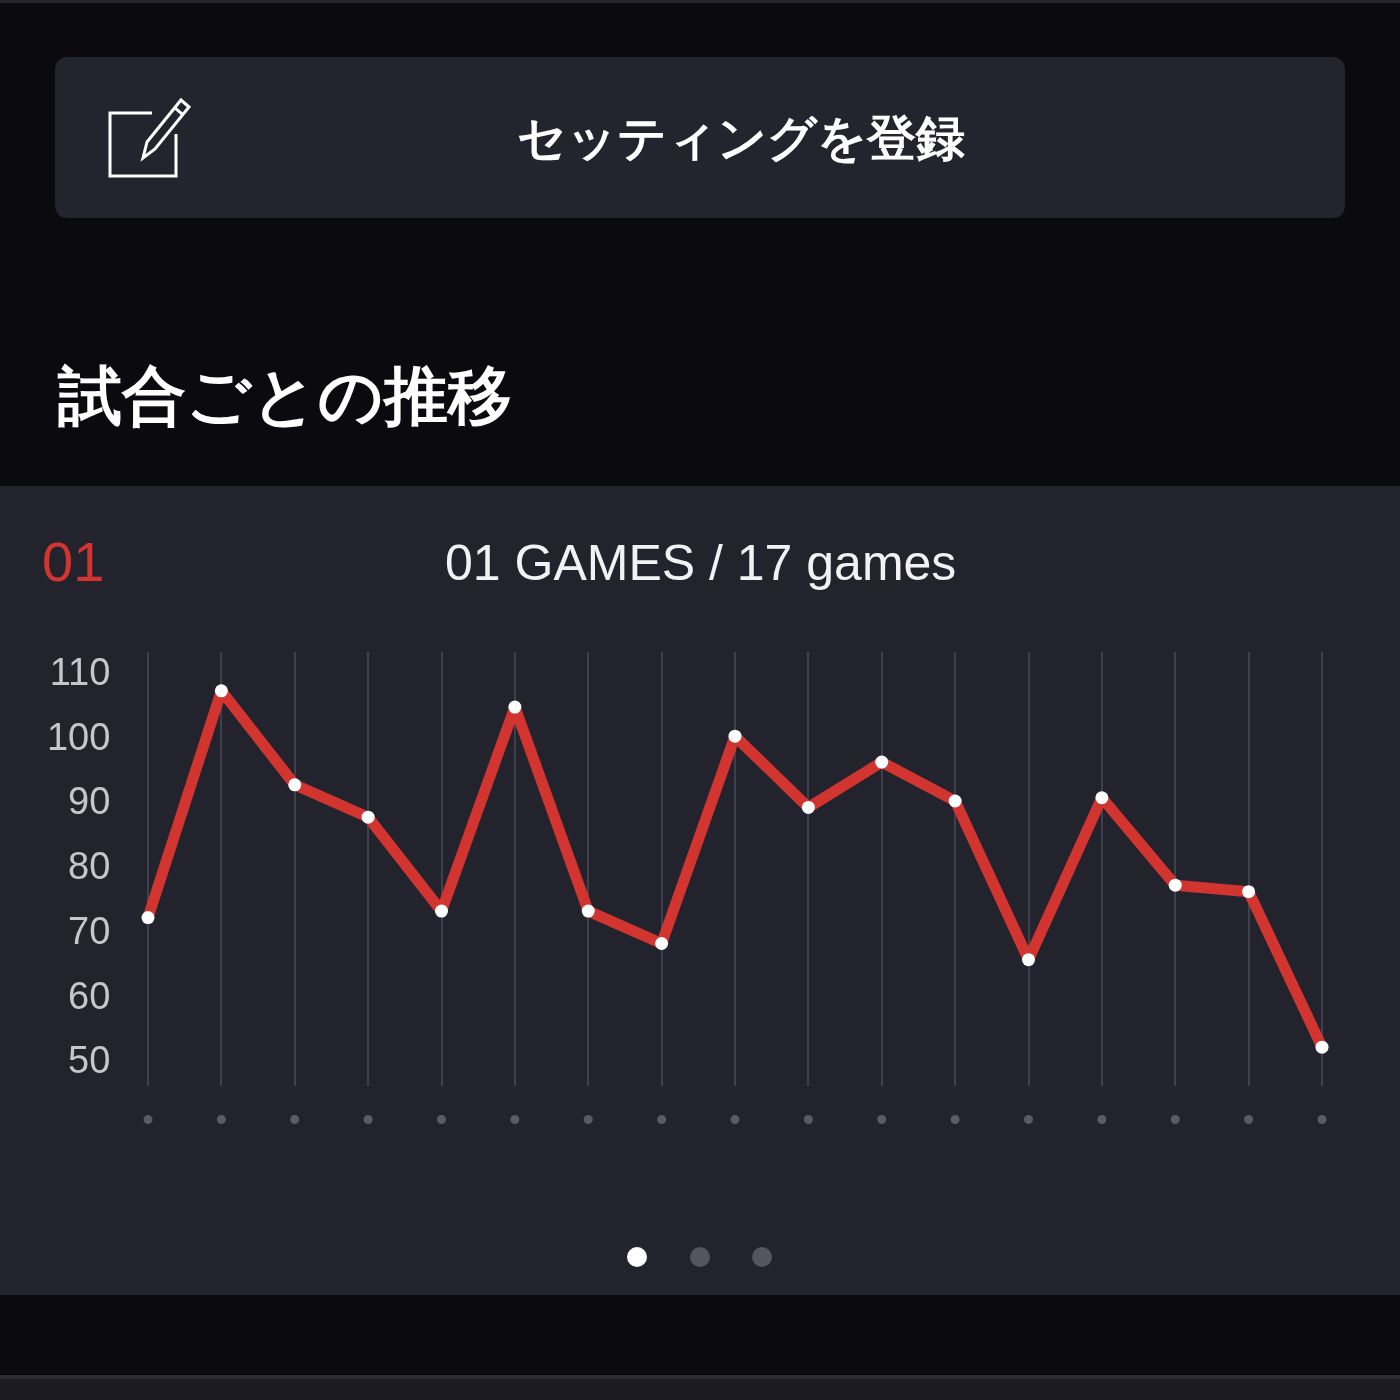 This screenshot has height=1400, width=1400. What do you see at coordinates (89, 801) in the screenshot?
I see `y-tick-label: 90` at bounding box center [89, 801].